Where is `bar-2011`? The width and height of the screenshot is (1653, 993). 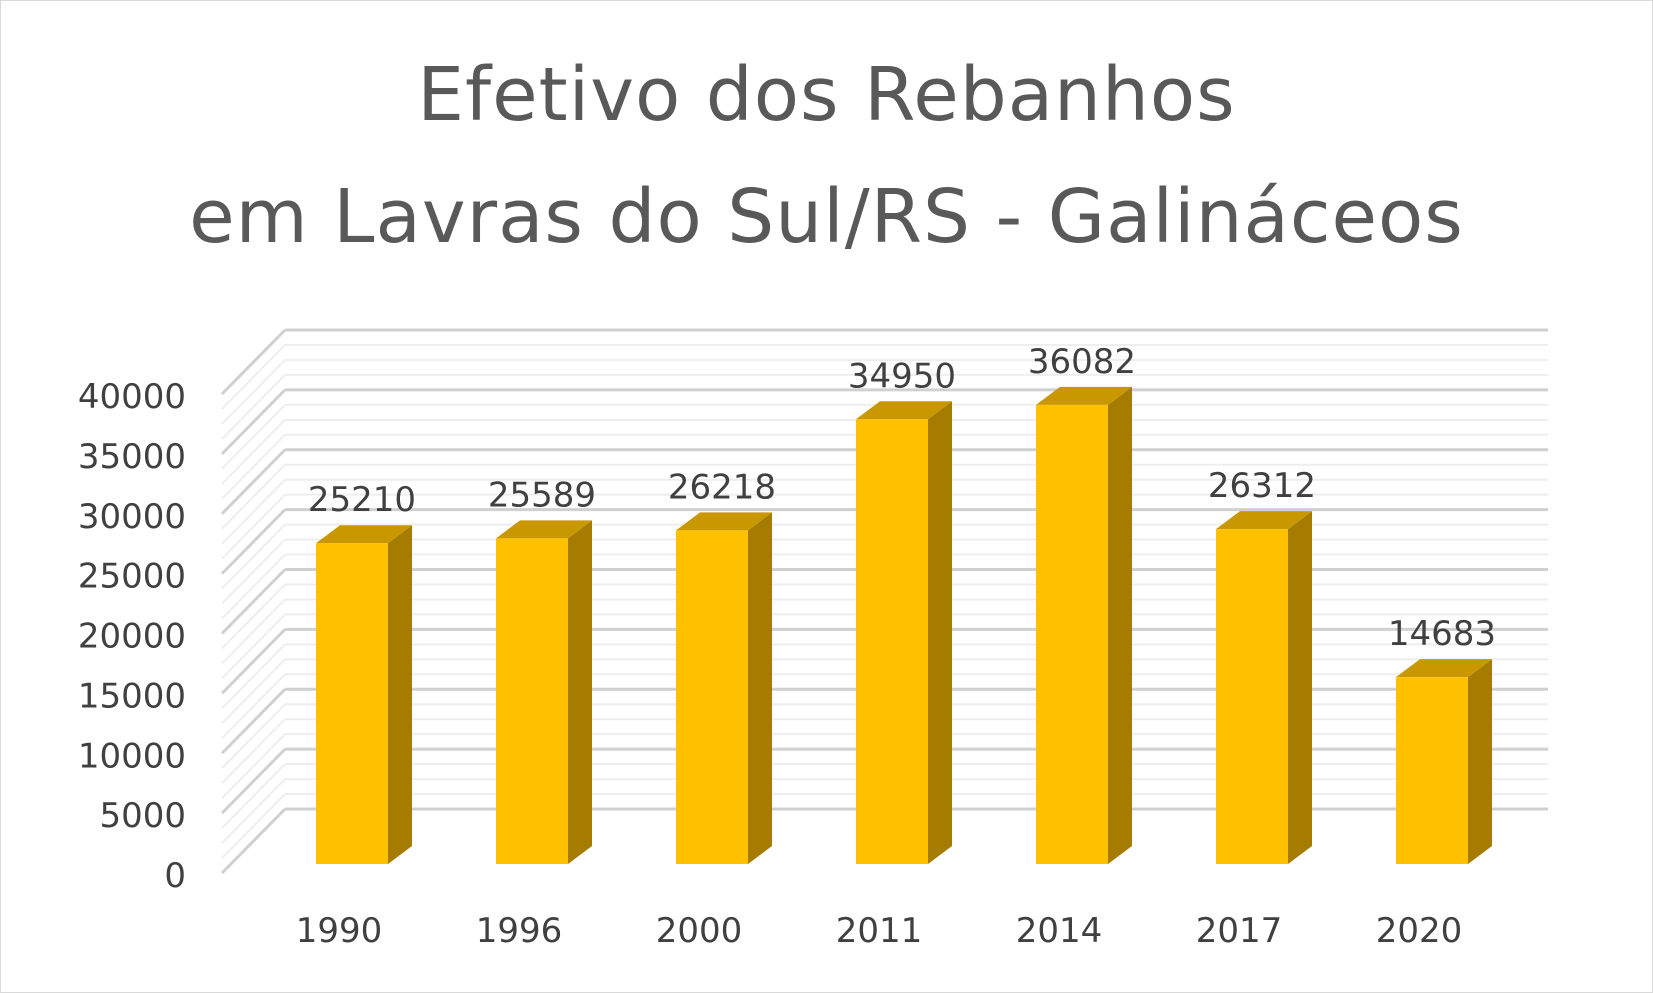 bar-2011 is located at coordinates (892, 641).